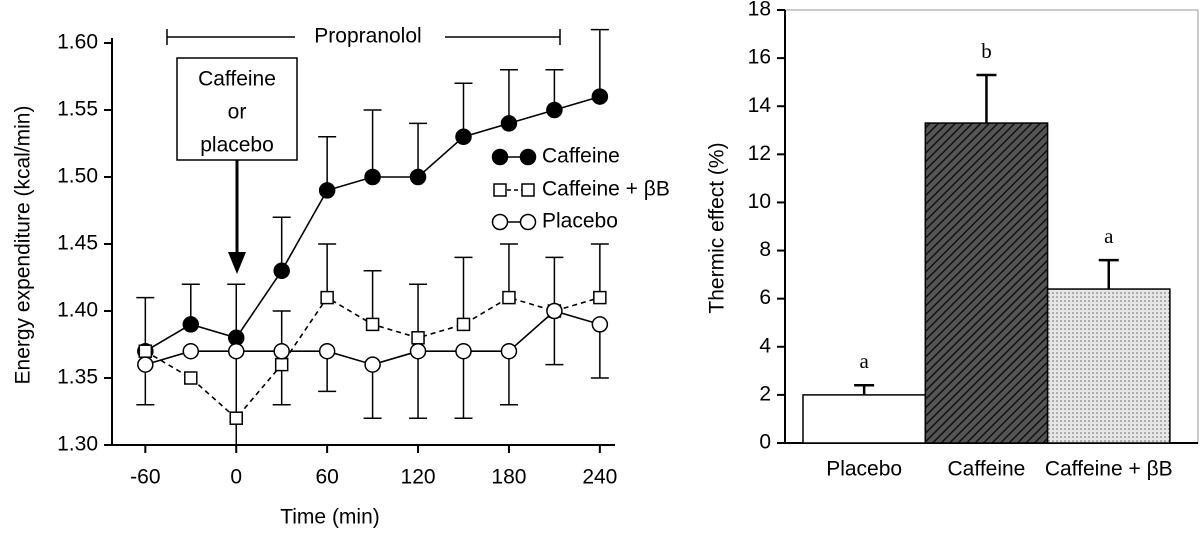 The image size is (1200, 534). What do you see at coordinates (864, 469) in the screenshot?
I see `x-tick-label: Placebo` at bounding box center [864, 469].